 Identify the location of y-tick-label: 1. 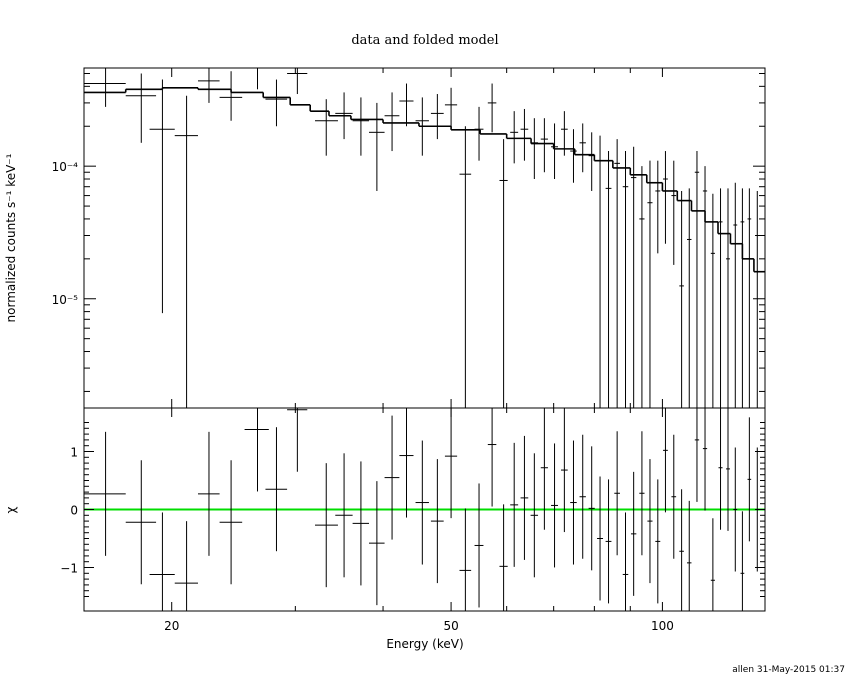
(74, 453).